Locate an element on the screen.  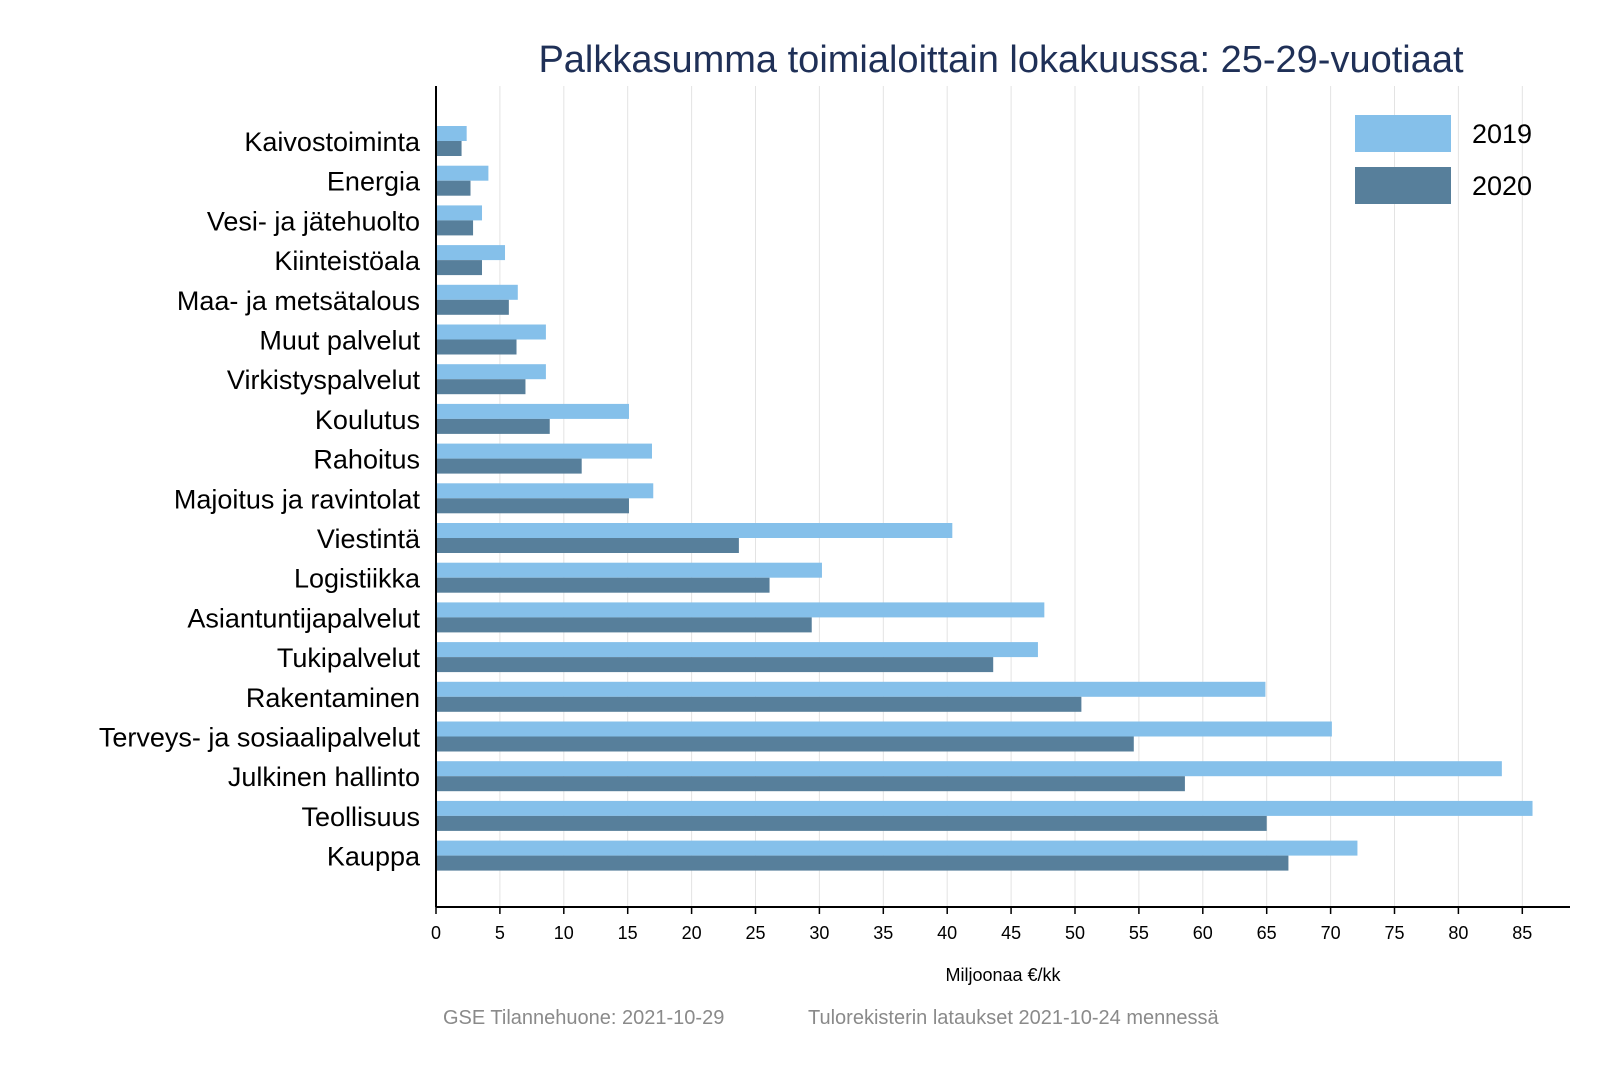
category-label: Teollisuus is located at coordinates (360, 817).